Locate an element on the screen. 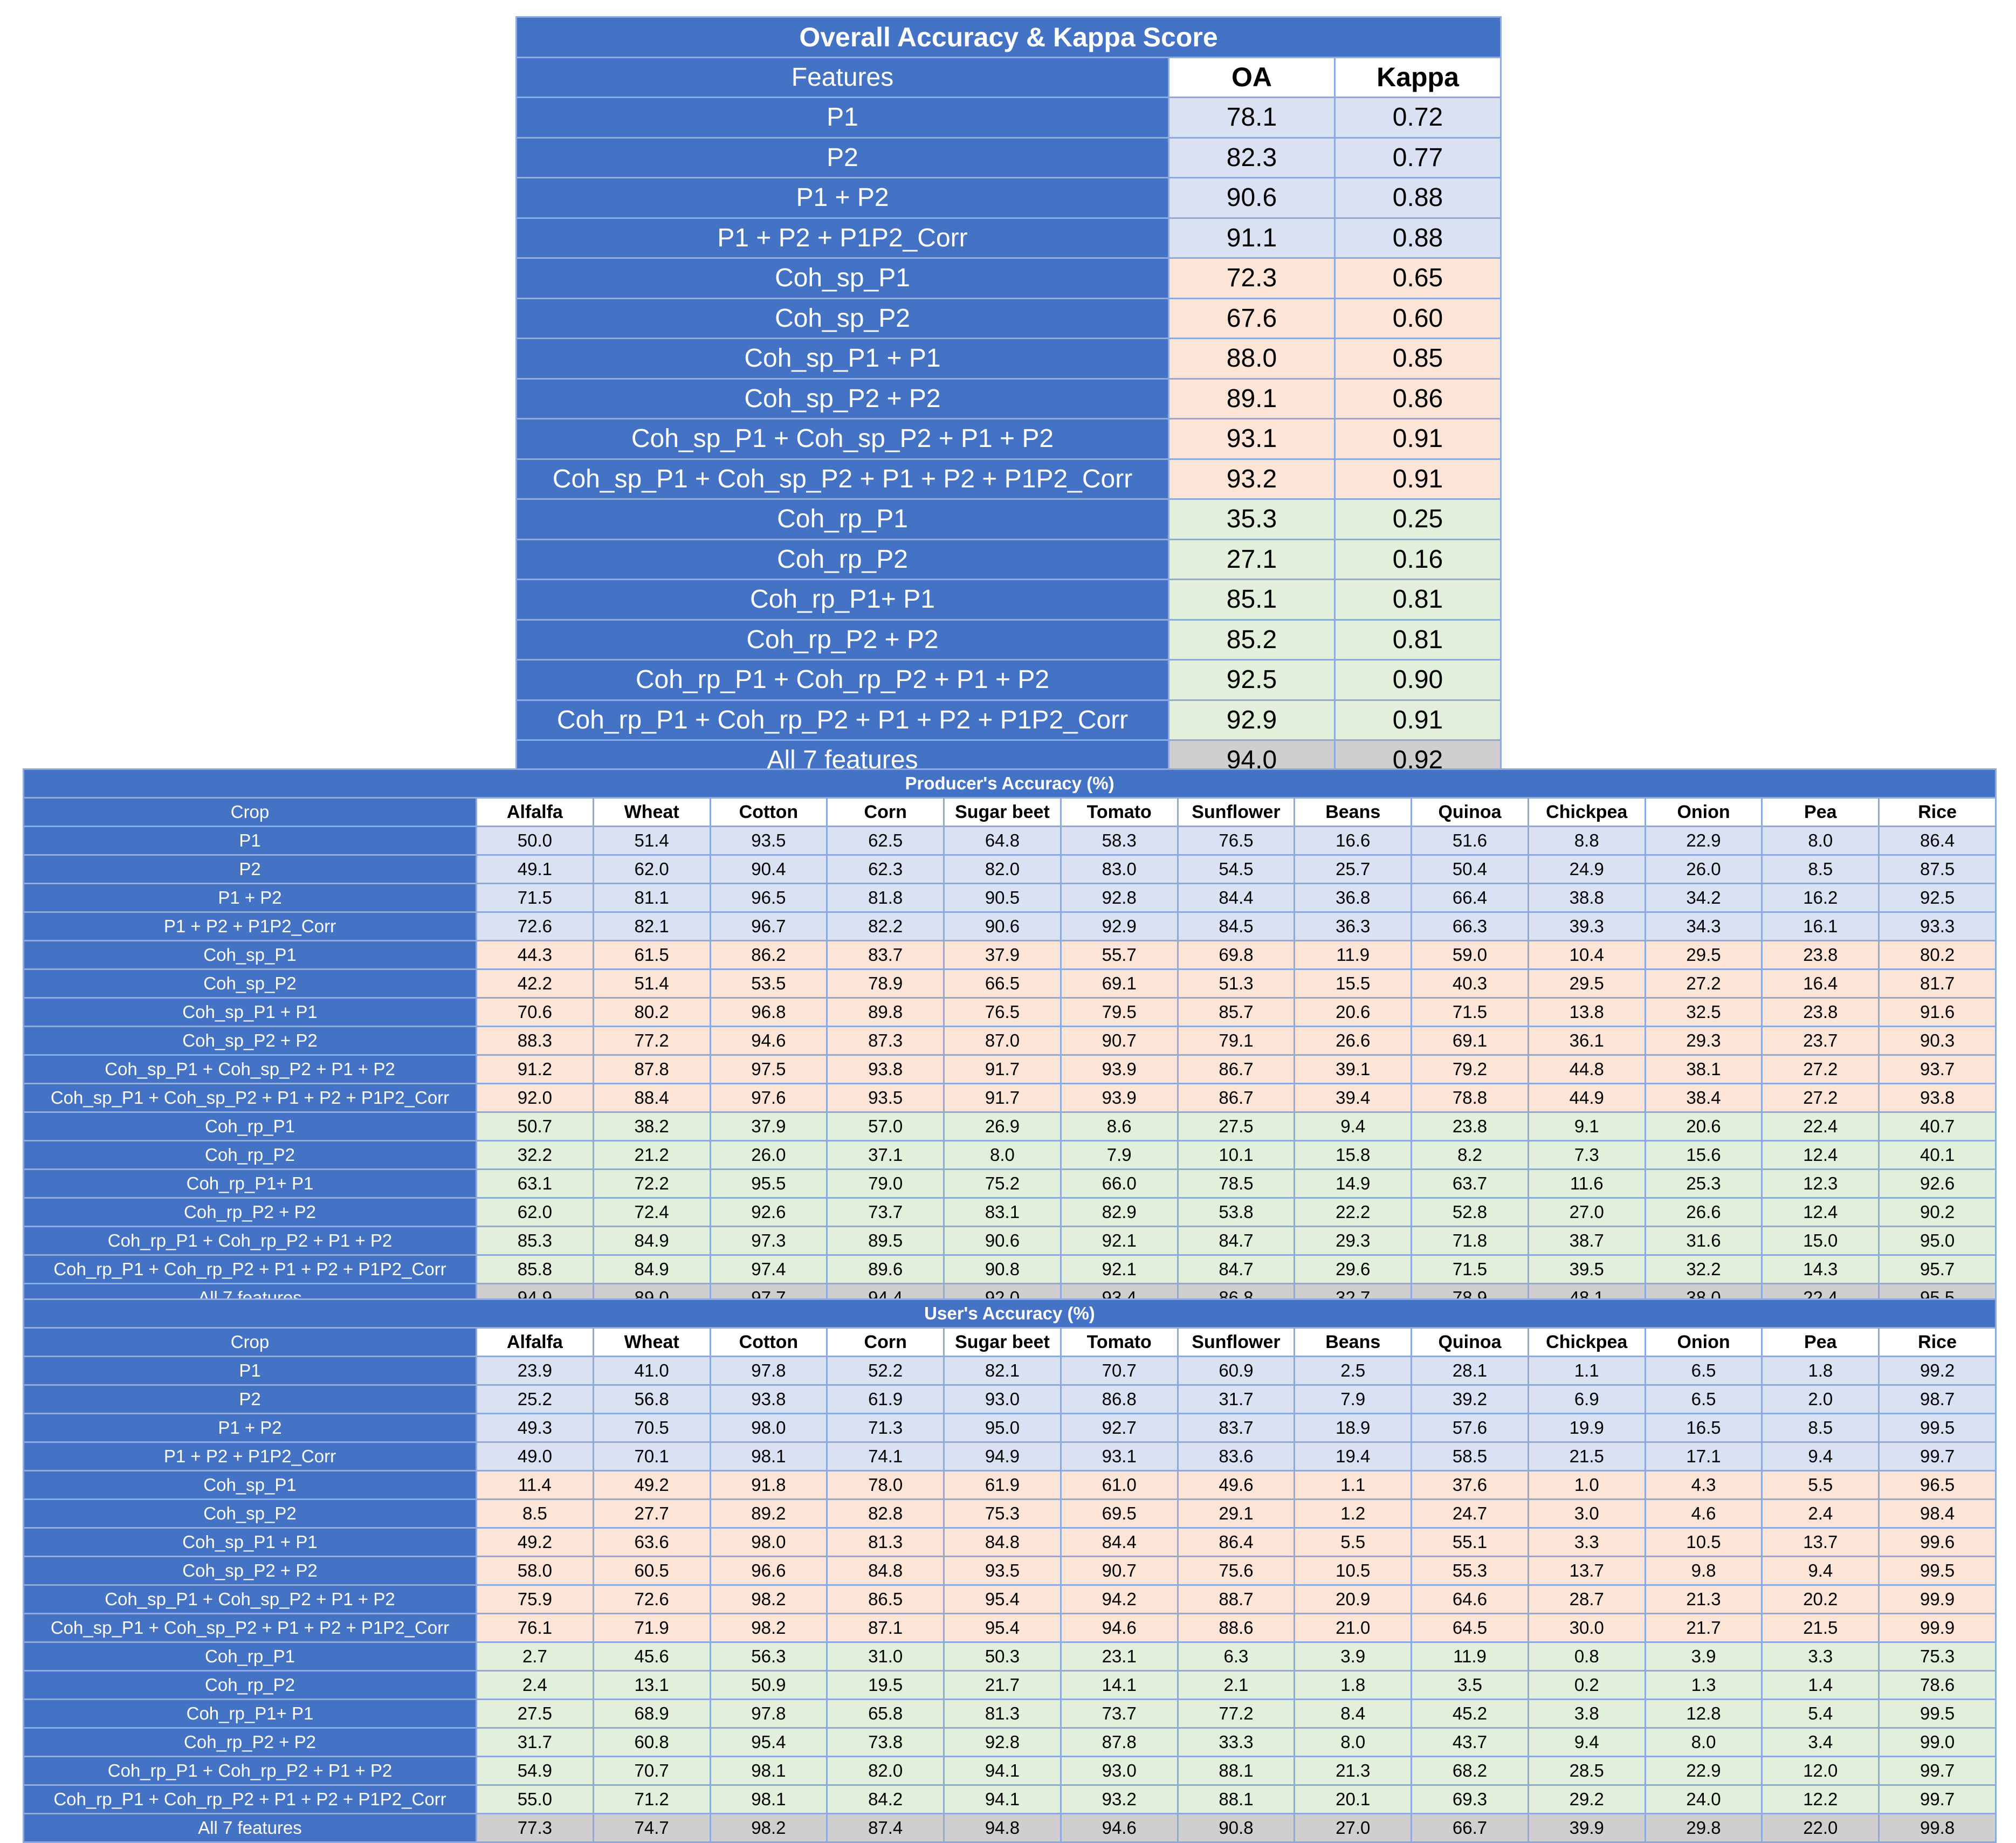 This screenshot has width=2016, height=1843. ua-value: 27.5 is located at coordinates (535, 1713).